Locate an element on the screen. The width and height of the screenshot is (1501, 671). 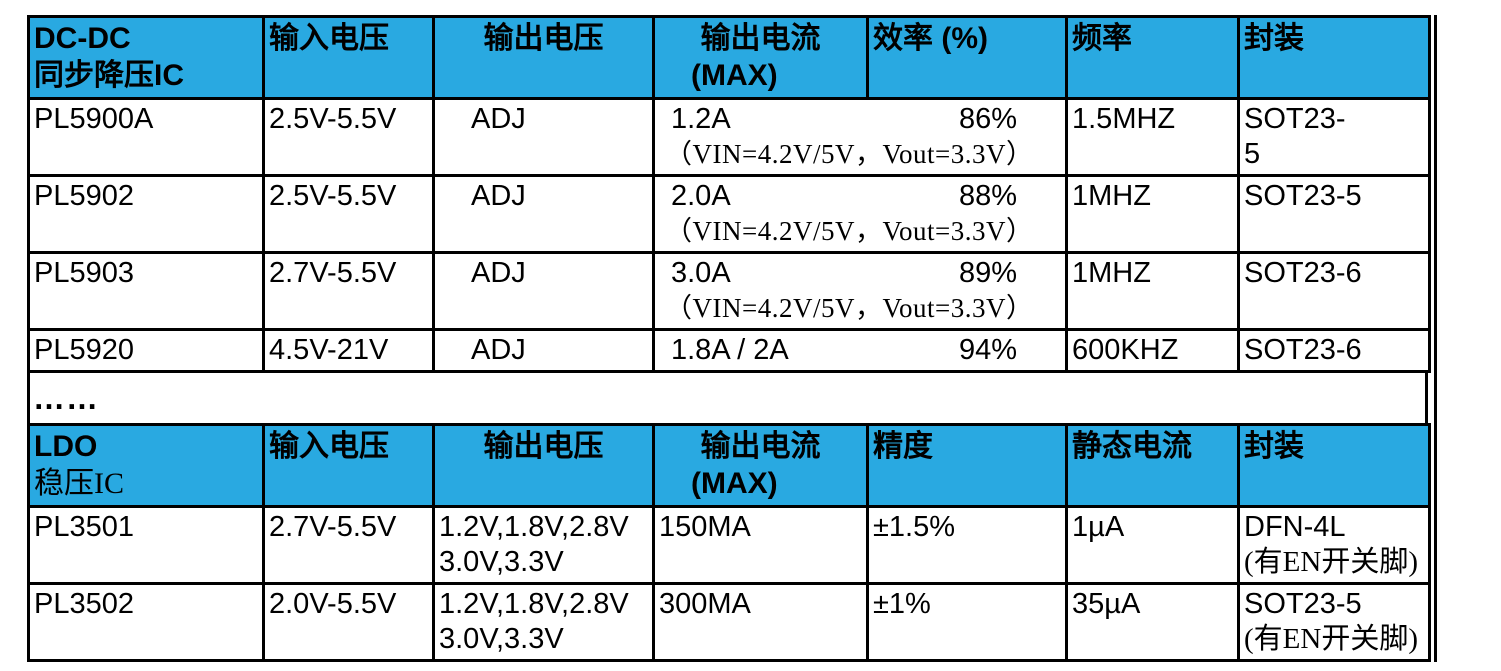
frequency-cell: 1.5MHZ is located at coordinates (1152, 137).